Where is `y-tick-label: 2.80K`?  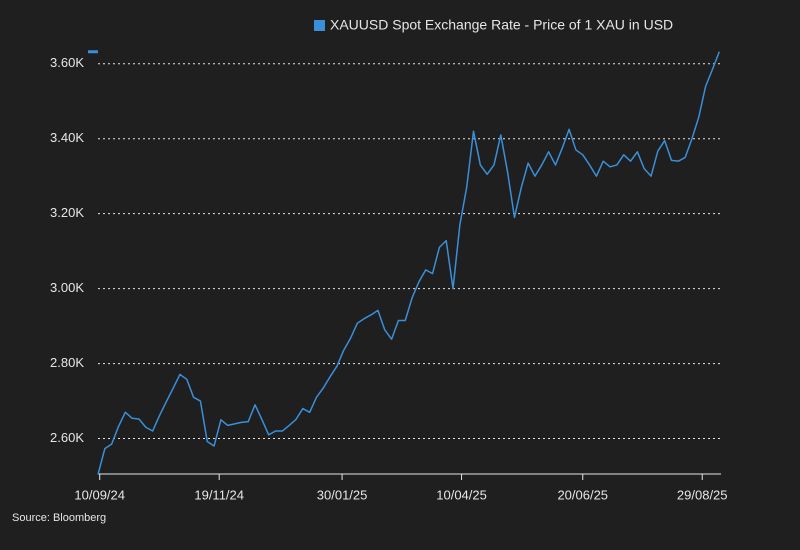
y-tick-label: 2.80K is located at coordinates (67, 362).